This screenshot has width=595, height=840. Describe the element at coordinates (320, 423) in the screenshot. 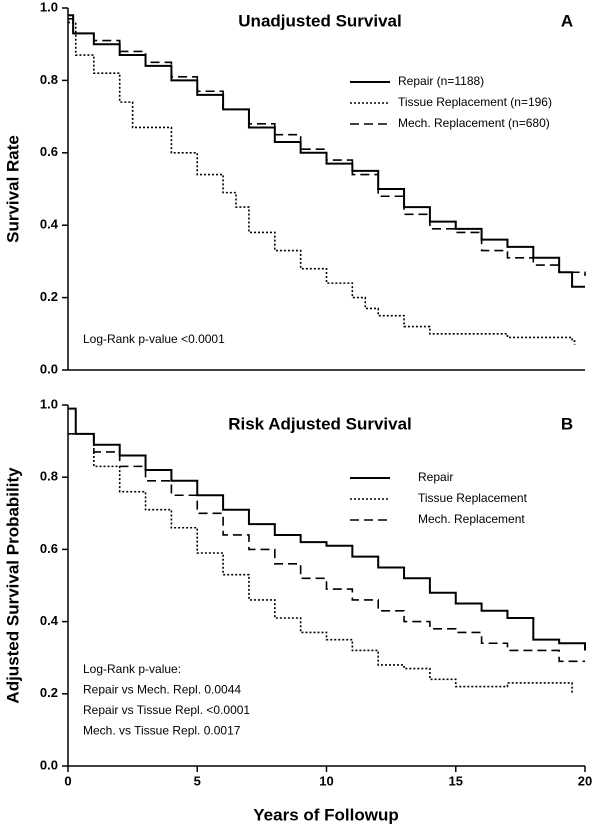

I see `chart-title: Risk Adjusted Survival` at that location.